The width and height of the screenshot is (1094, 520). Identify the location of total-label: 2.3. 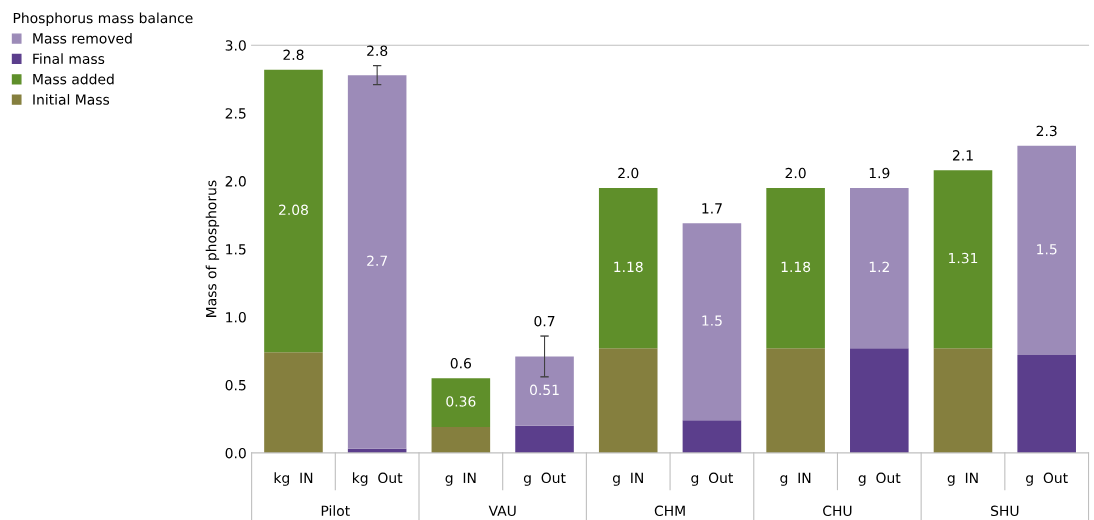
(1046, 131).